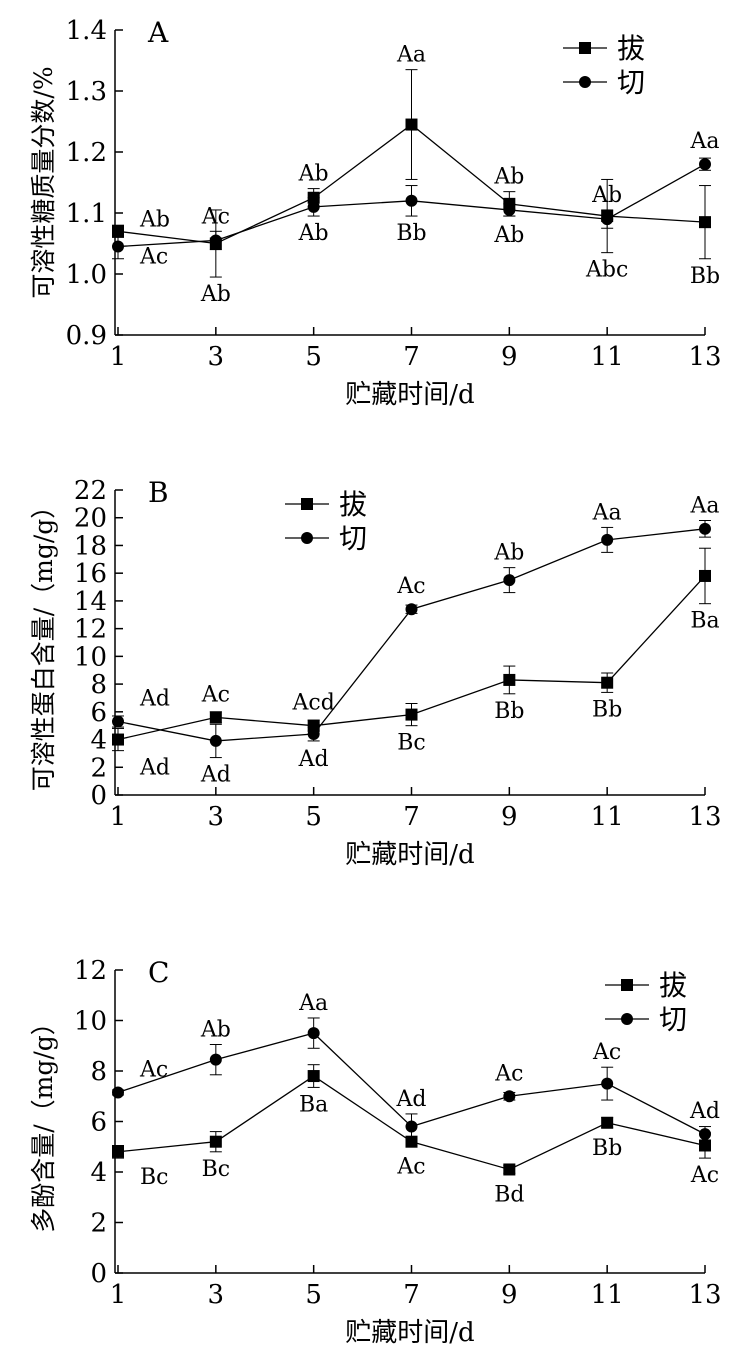 This screenshot has width=742, height=1358. Describe the element at coordinates (158, 492) in the screenshot. I see `panel-label: B` at that location.